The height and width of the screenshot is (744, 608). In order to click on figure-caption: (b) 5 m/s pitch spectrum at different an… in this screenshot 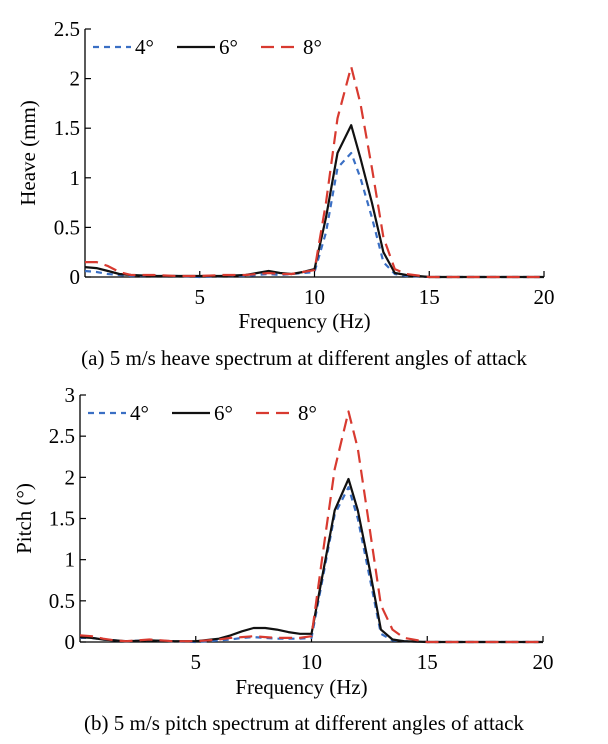, I will do `click(304, 723)`.